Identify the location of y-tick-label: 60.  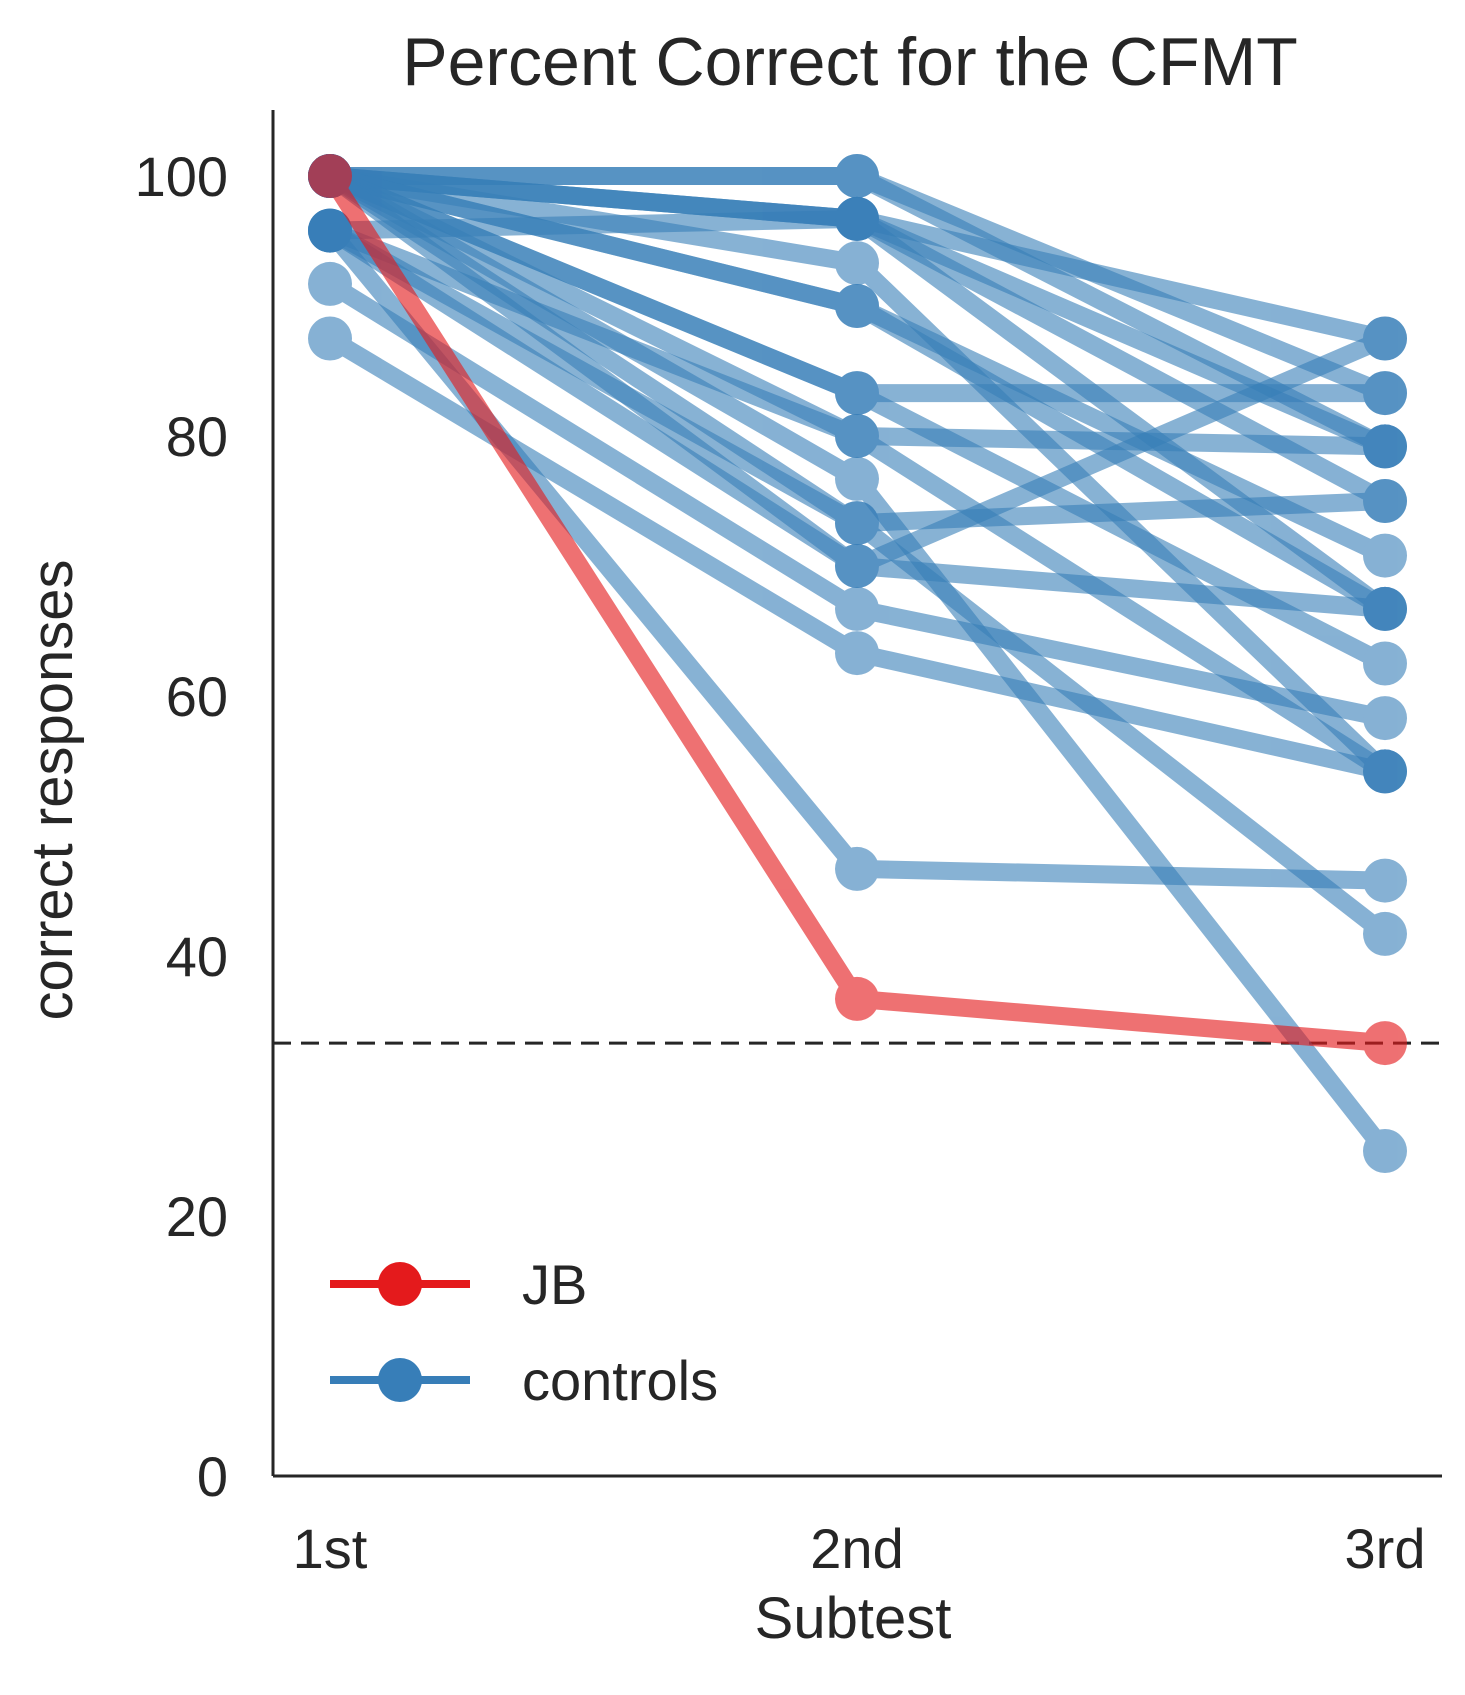
(197, 696).